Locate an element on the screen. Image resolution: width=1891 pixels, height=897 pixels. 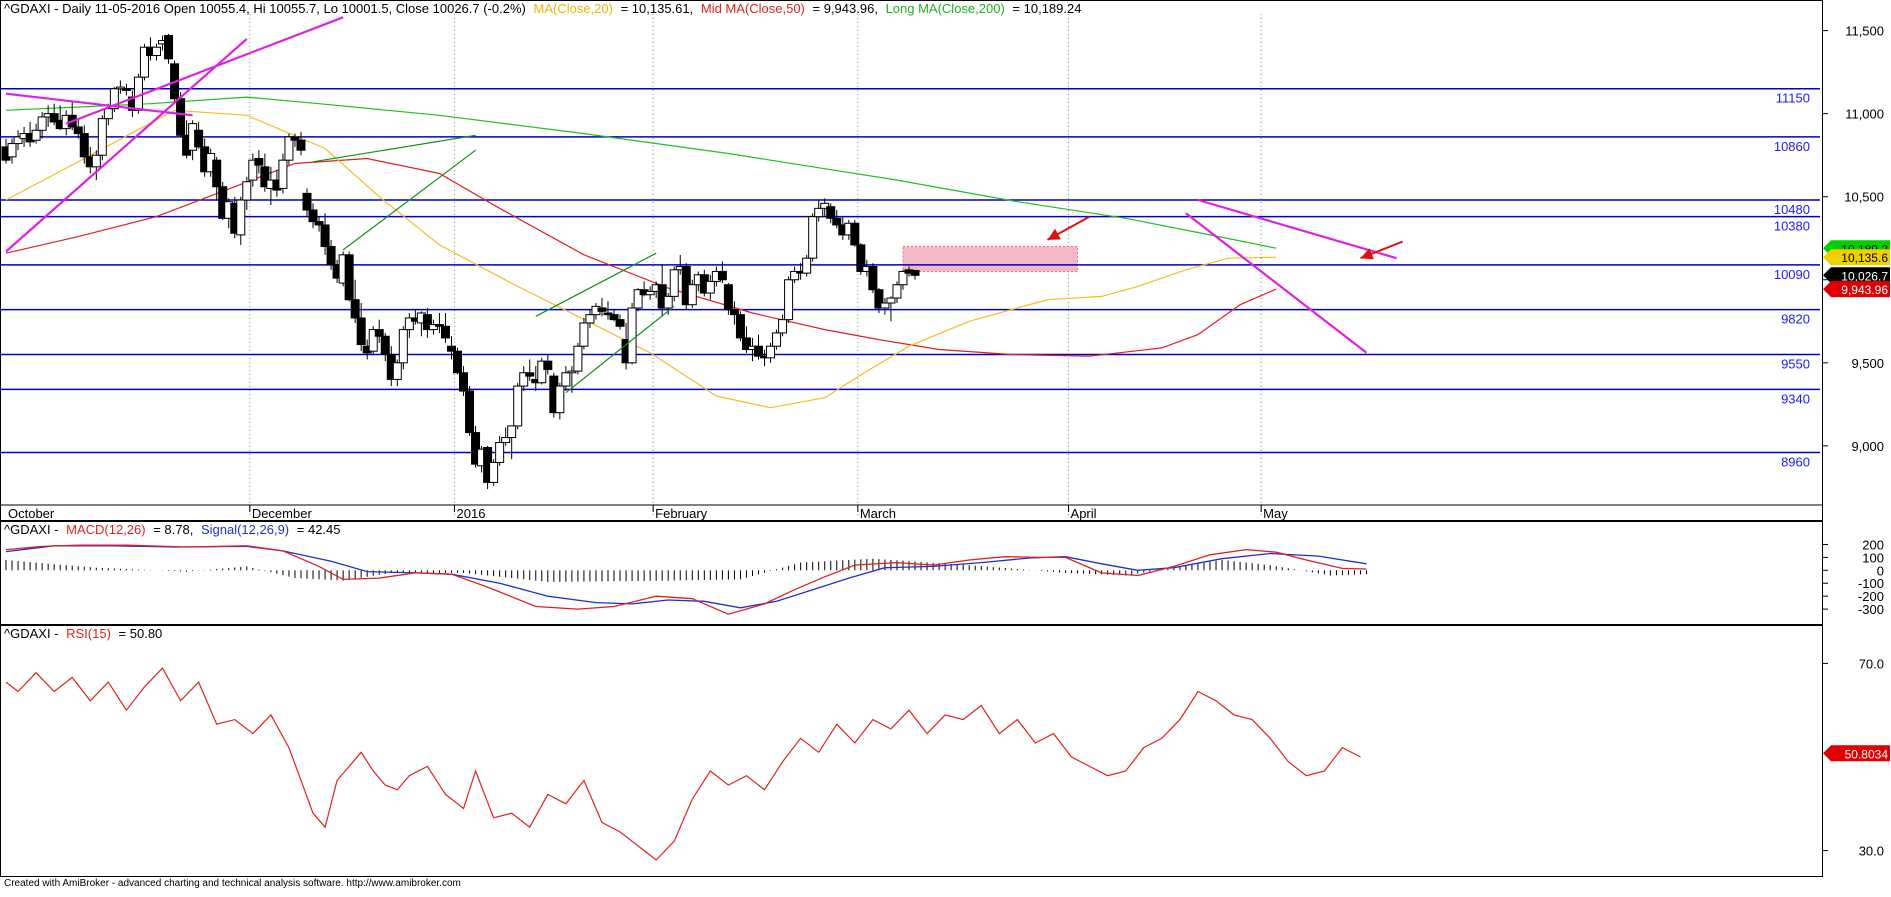
macd-panel-frame is located at coordinates (911, 573).